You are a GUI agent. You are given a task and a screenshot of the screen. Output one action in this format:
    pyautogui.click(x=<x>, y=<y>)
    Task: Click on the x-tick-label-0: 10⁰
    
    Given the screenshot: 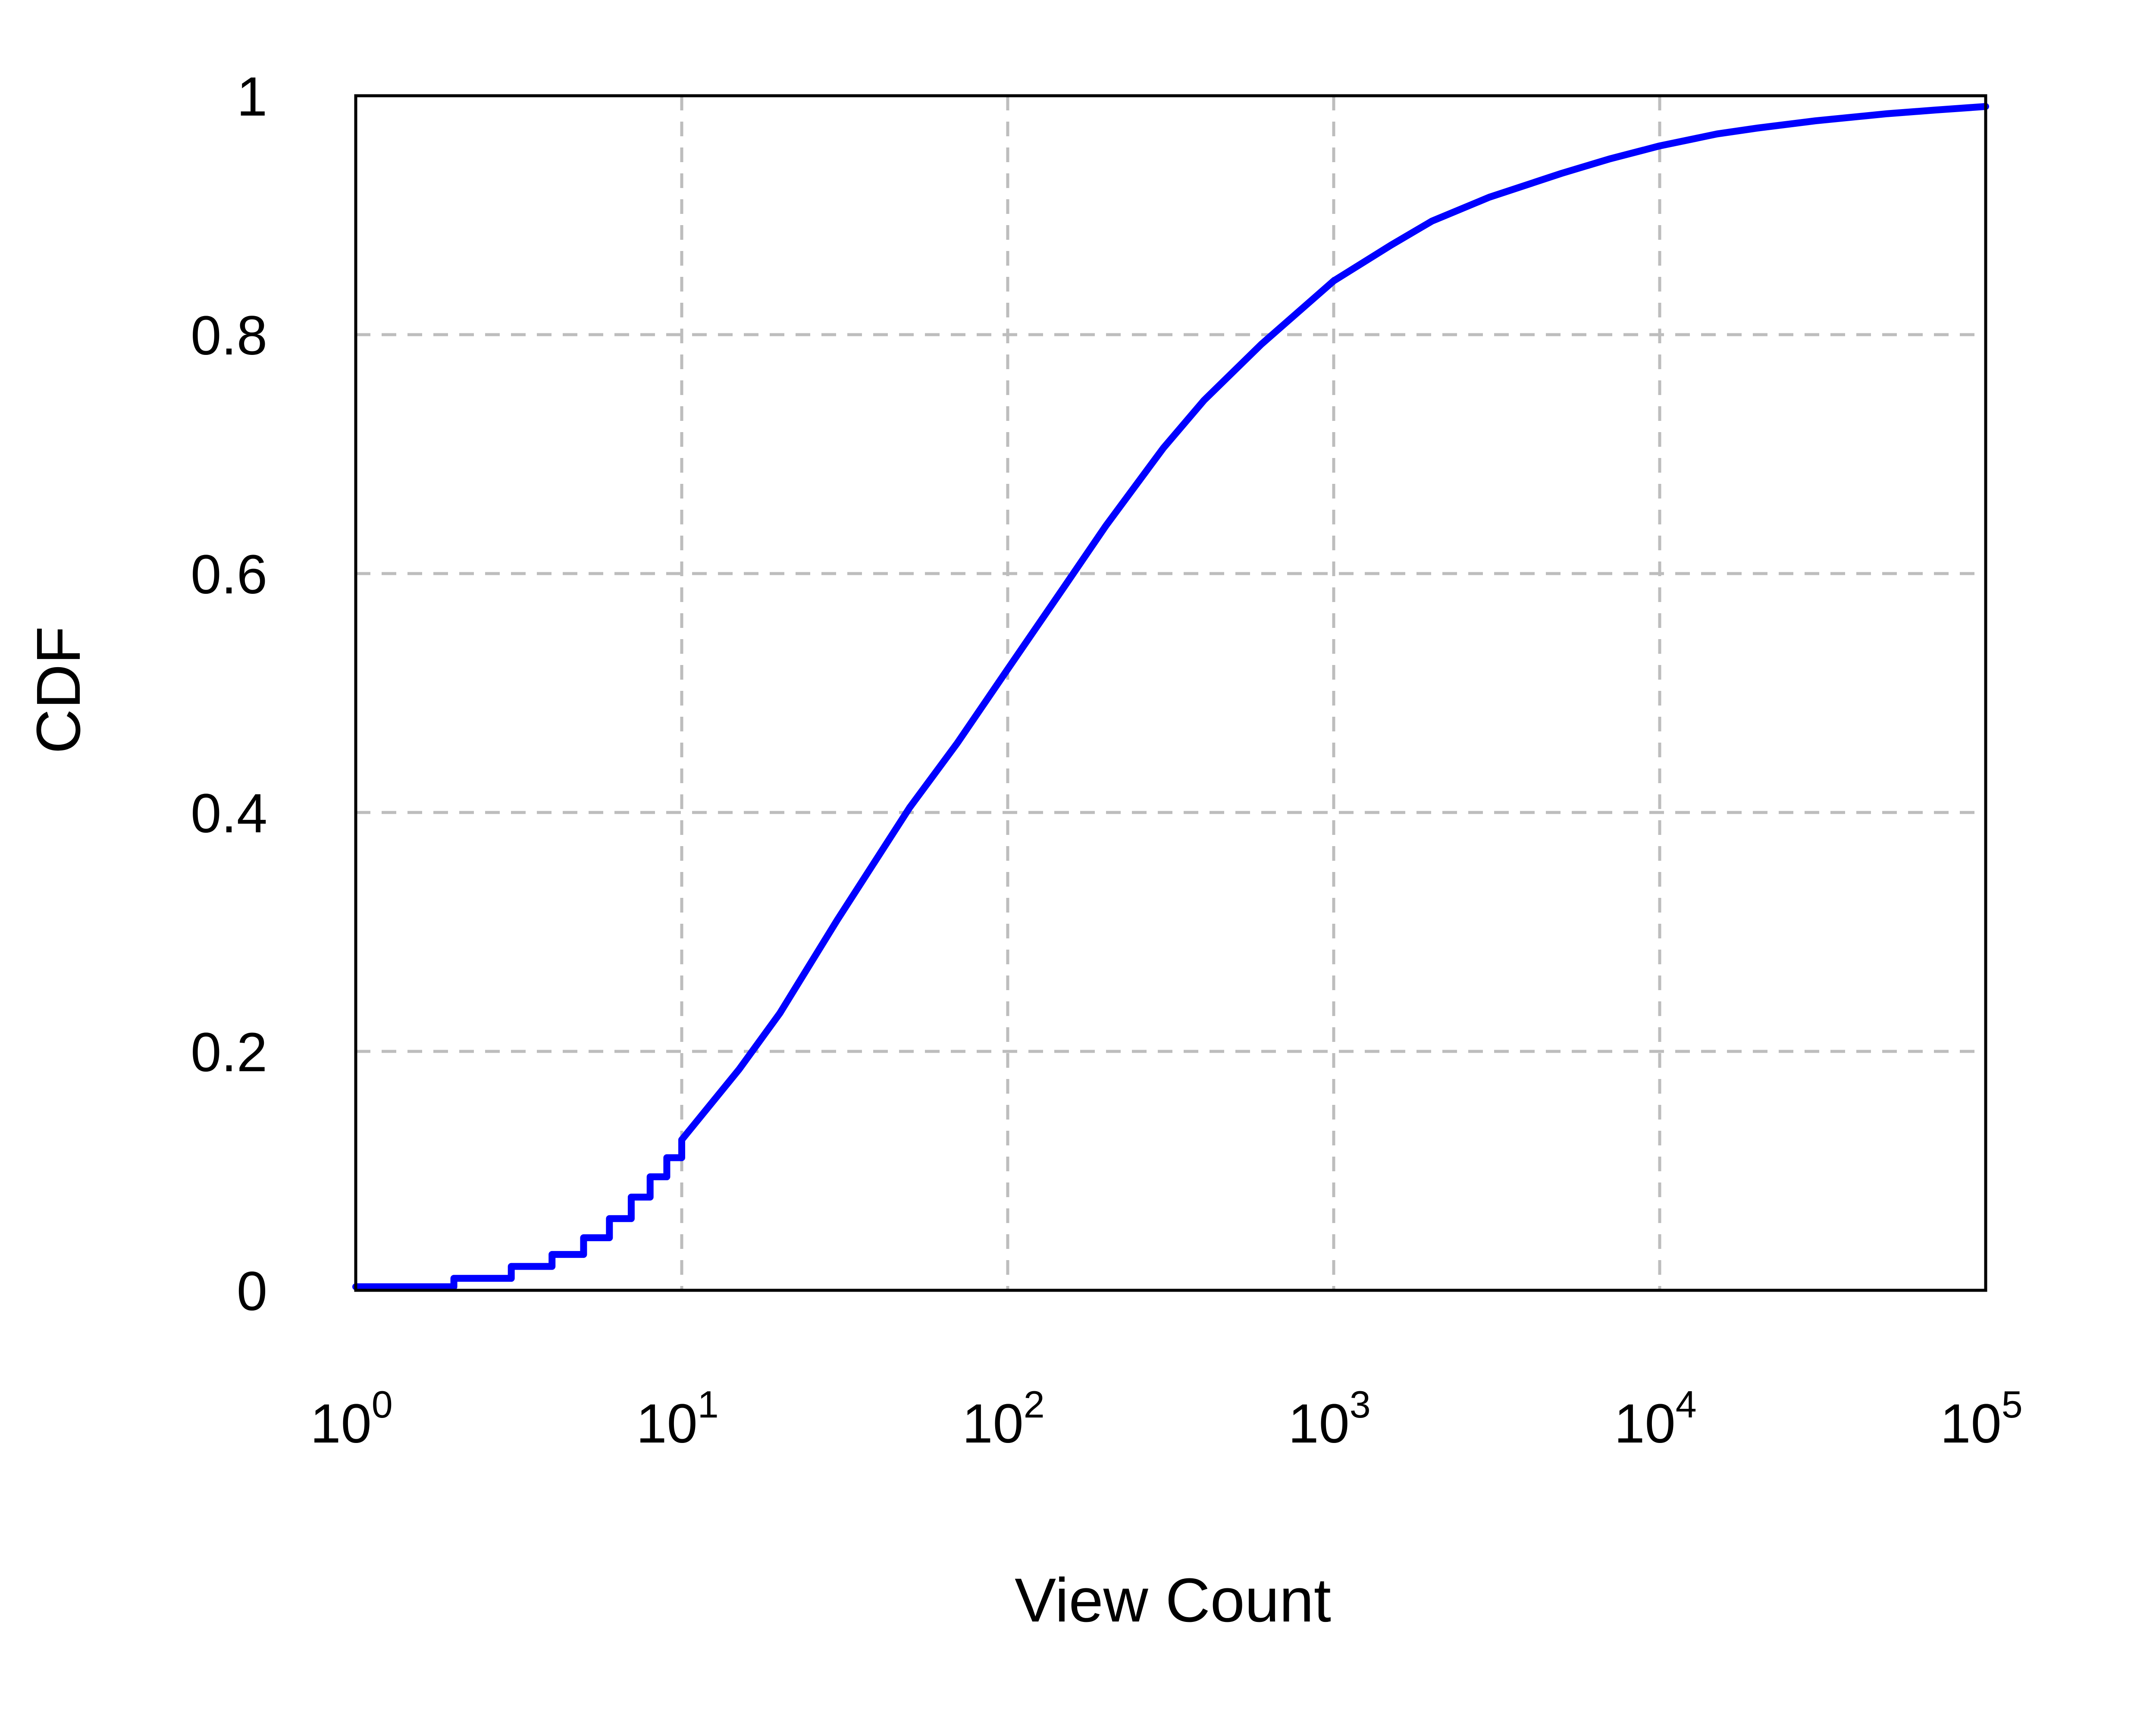 What is the action you would take?
    pyautogui.click(x=351, y=1419)
    